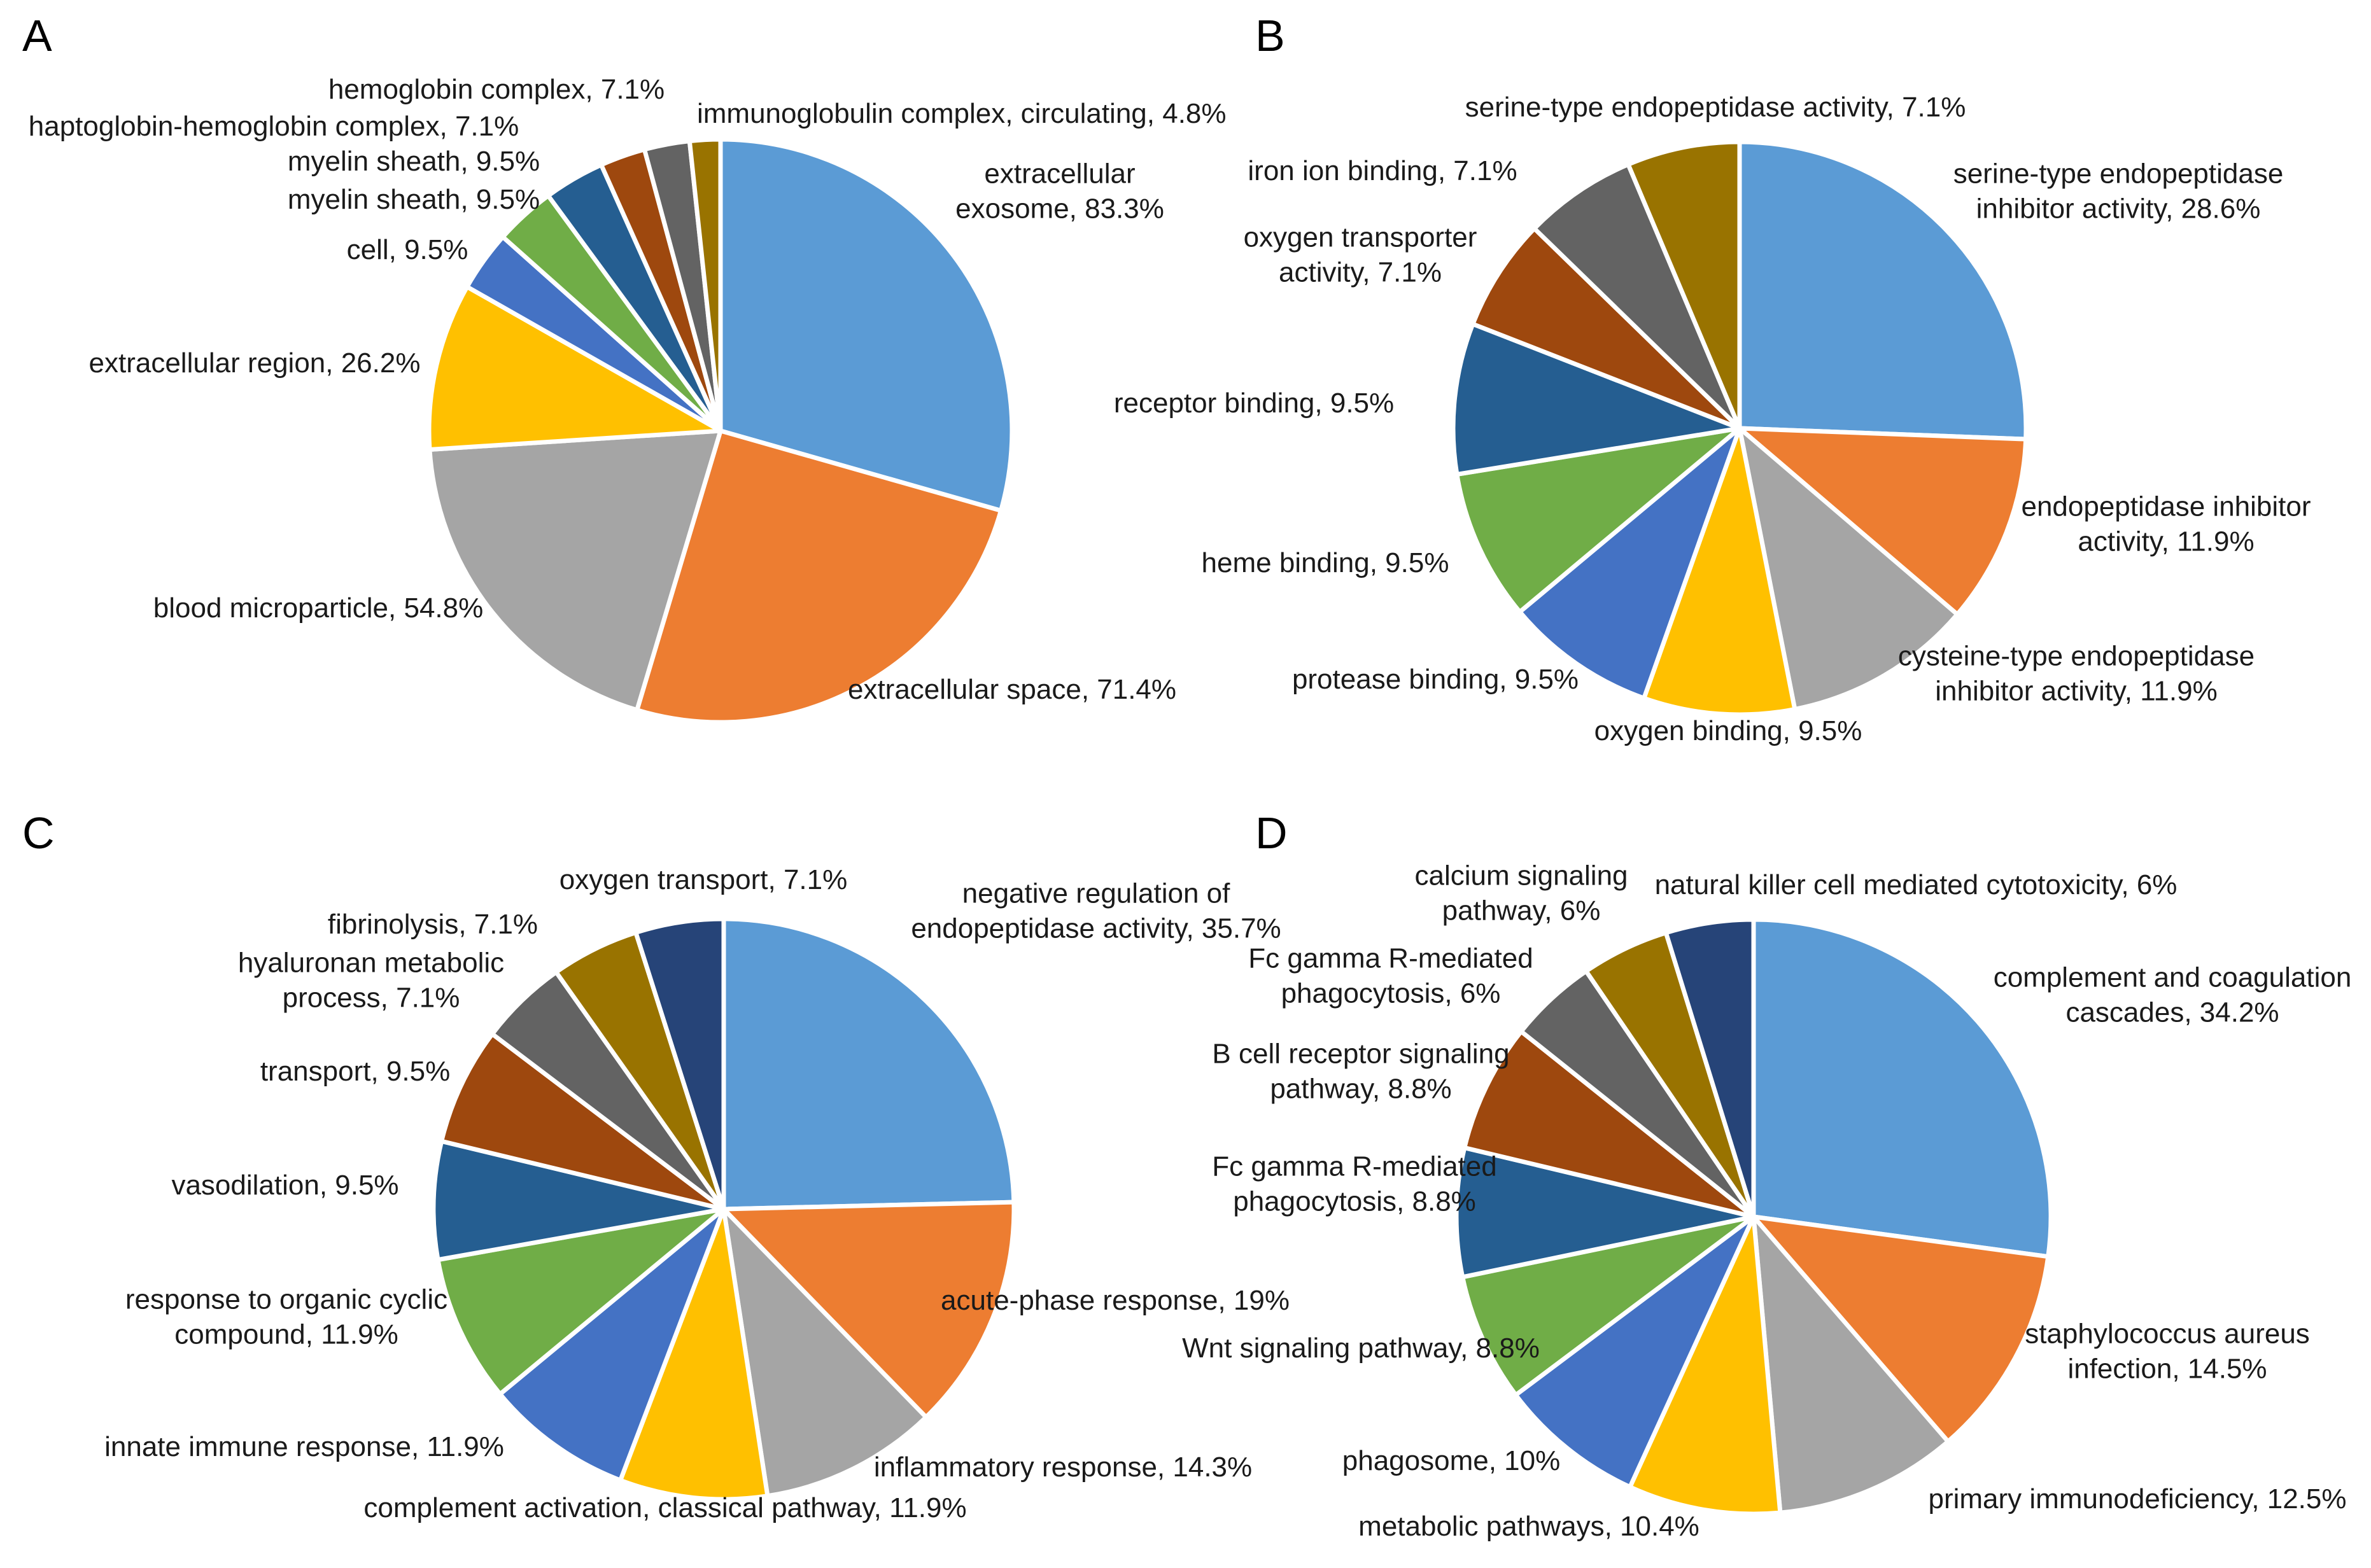  I want to click on data-label: heme binding, 9.5%, so click(1325, 562).